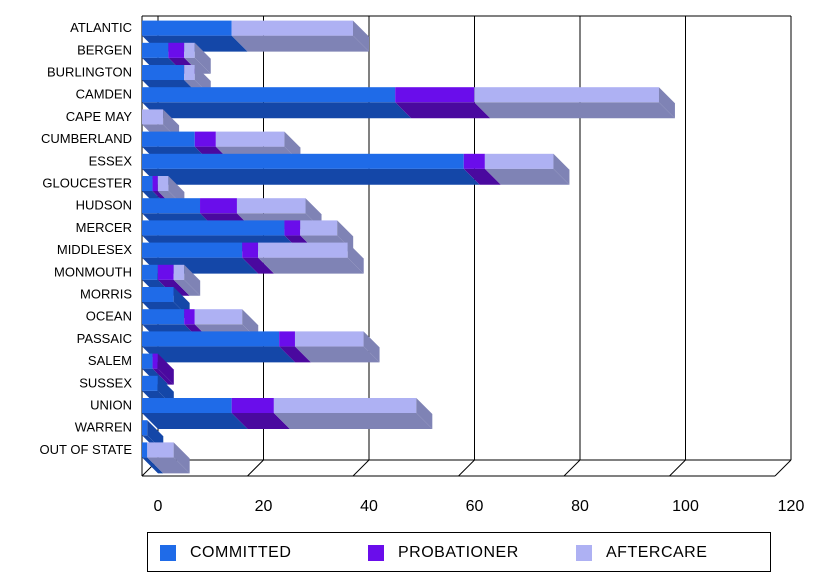 The image size is (814, 581). What do you see at coordinates (110, 360) in the screenshot?
I see `category-label-salem: SALEM` at bounding box center [110, 360].